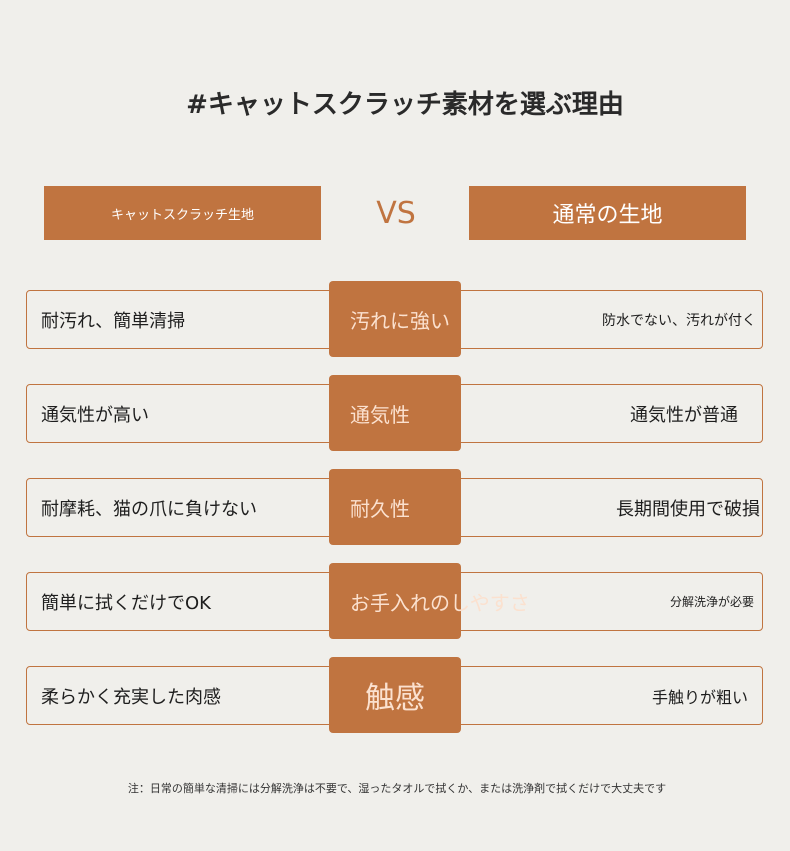 The image size is (790, 851). What do you see at coordinates (688, 509) in the screenshot?
I see `row-right-text: 長期間使用で破損` at bounding box center [688, 509].